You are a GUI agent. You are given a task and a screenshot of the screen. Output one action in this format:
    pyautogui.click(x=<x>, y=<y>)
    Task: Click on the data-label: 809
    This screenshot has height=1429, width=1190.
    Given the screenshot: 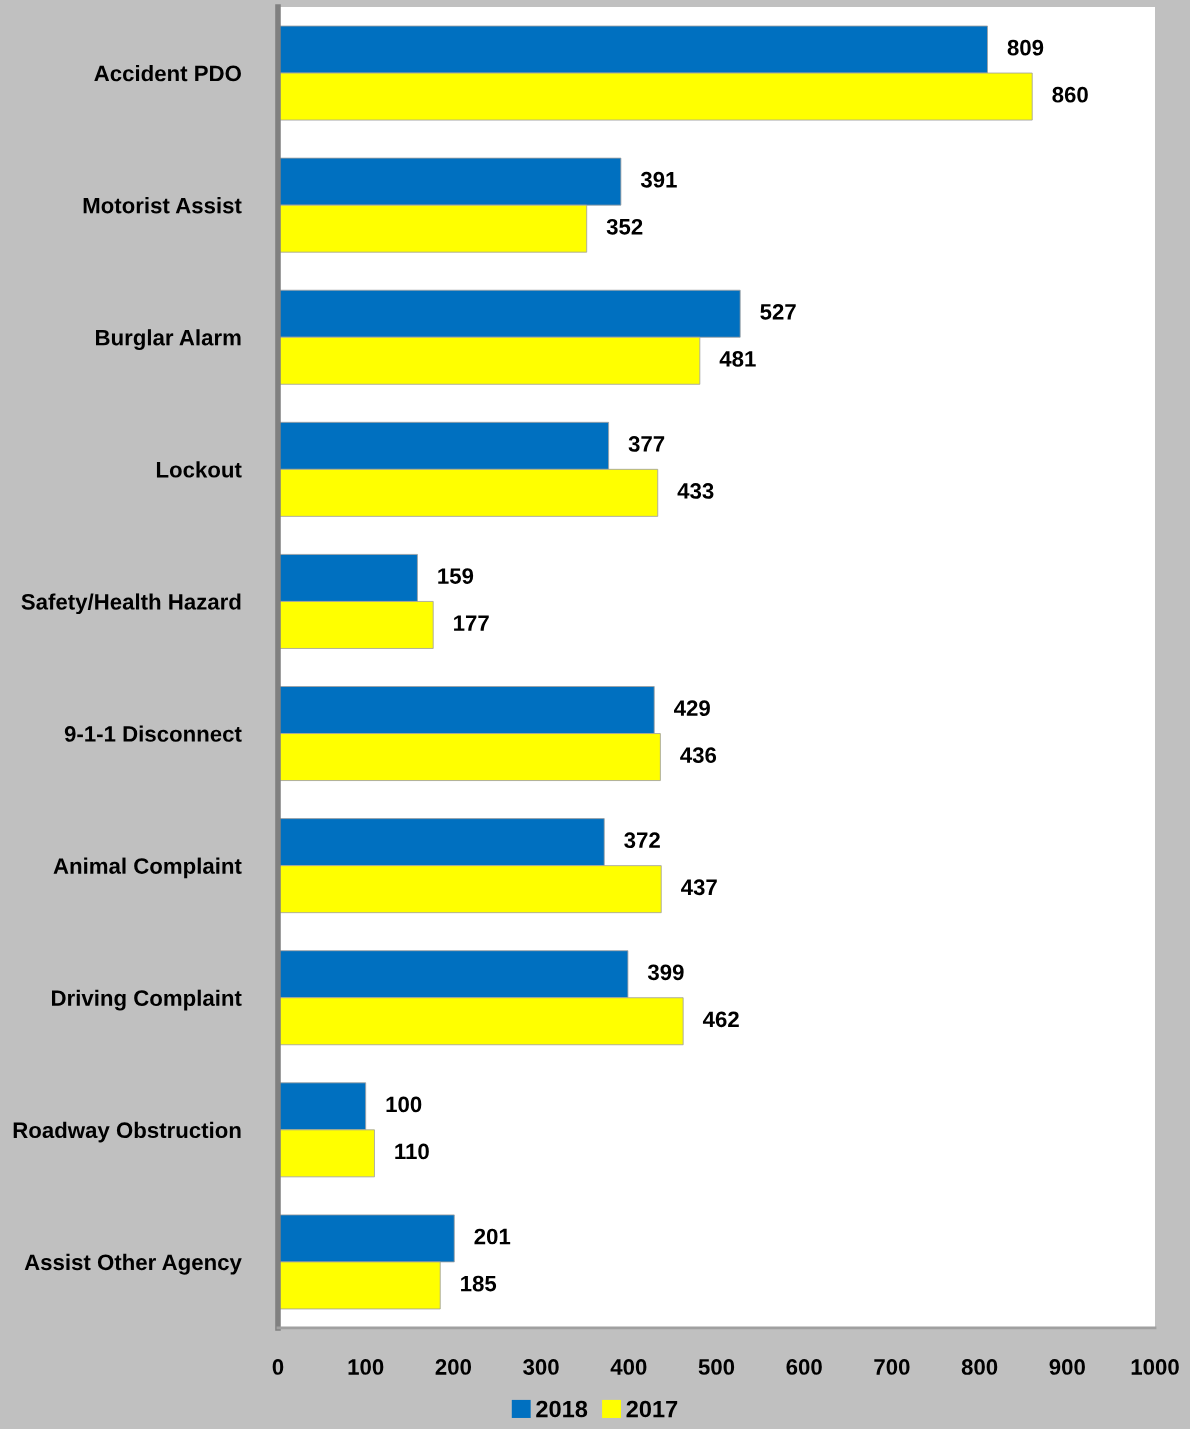 What is the action you would take?
    pyautogui.click(x=1025, y=47)
    